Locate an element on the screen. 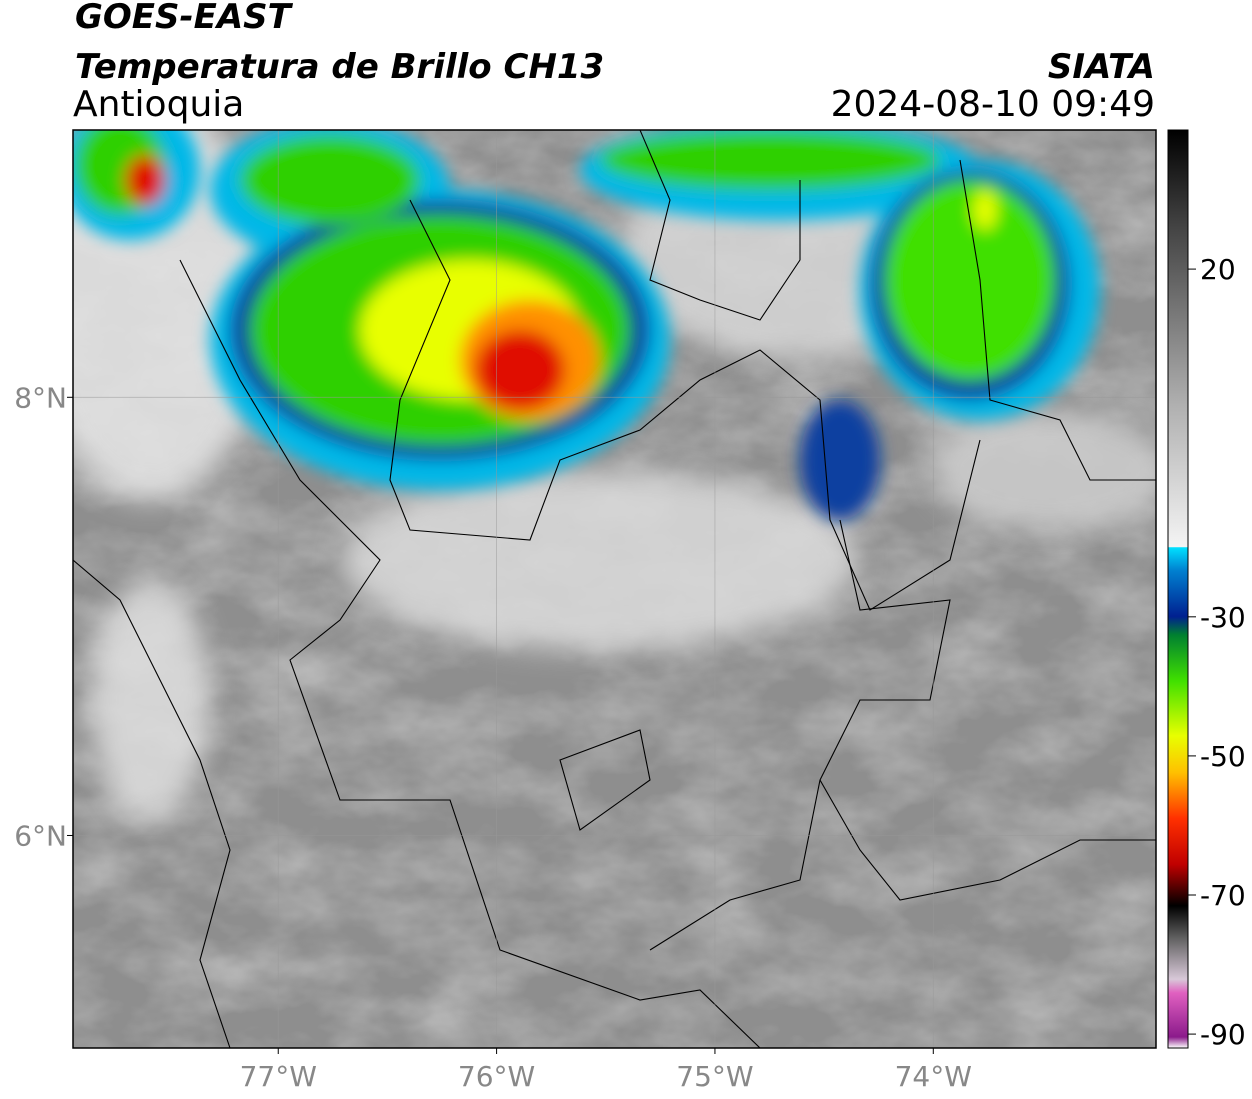 The height and width of the screenshot is (1099, 1252). region: Antioquia is located at coordinates (158, 104).